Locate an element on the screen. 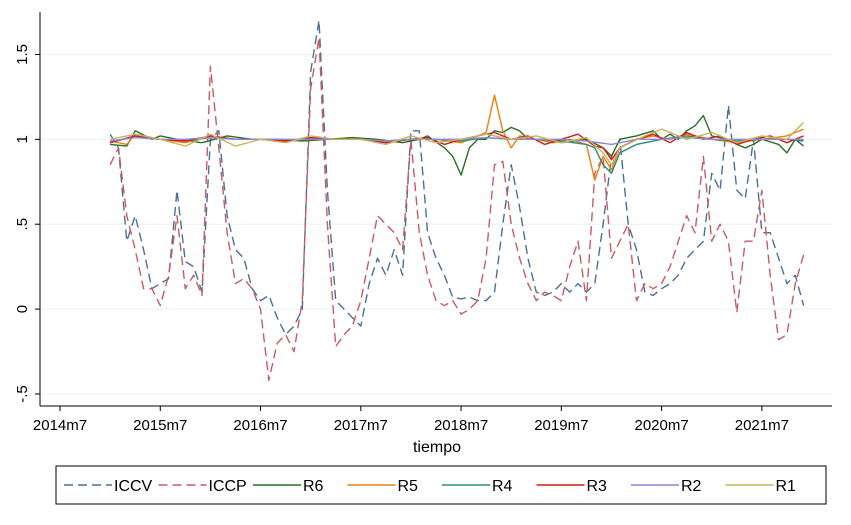  legend: ICCV ICCP R6 R5 R4 R3 R2 R1 is located at coordinates (441, 485).